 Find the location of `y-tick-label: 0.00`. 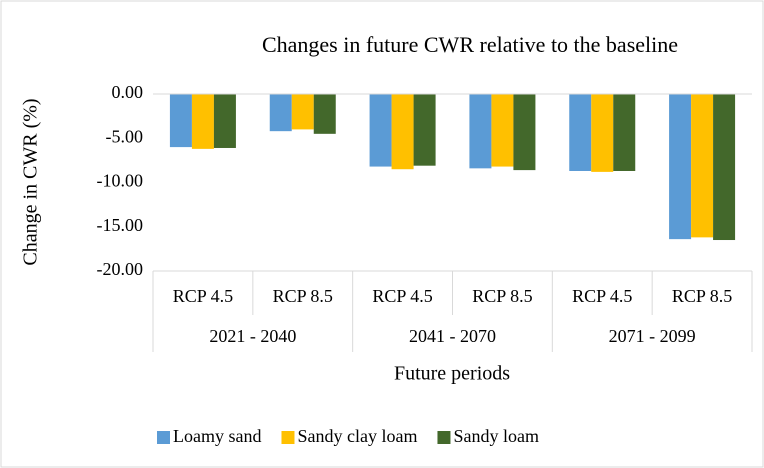

y-tick-label: 0.00 is located at coordinates (128, 92).